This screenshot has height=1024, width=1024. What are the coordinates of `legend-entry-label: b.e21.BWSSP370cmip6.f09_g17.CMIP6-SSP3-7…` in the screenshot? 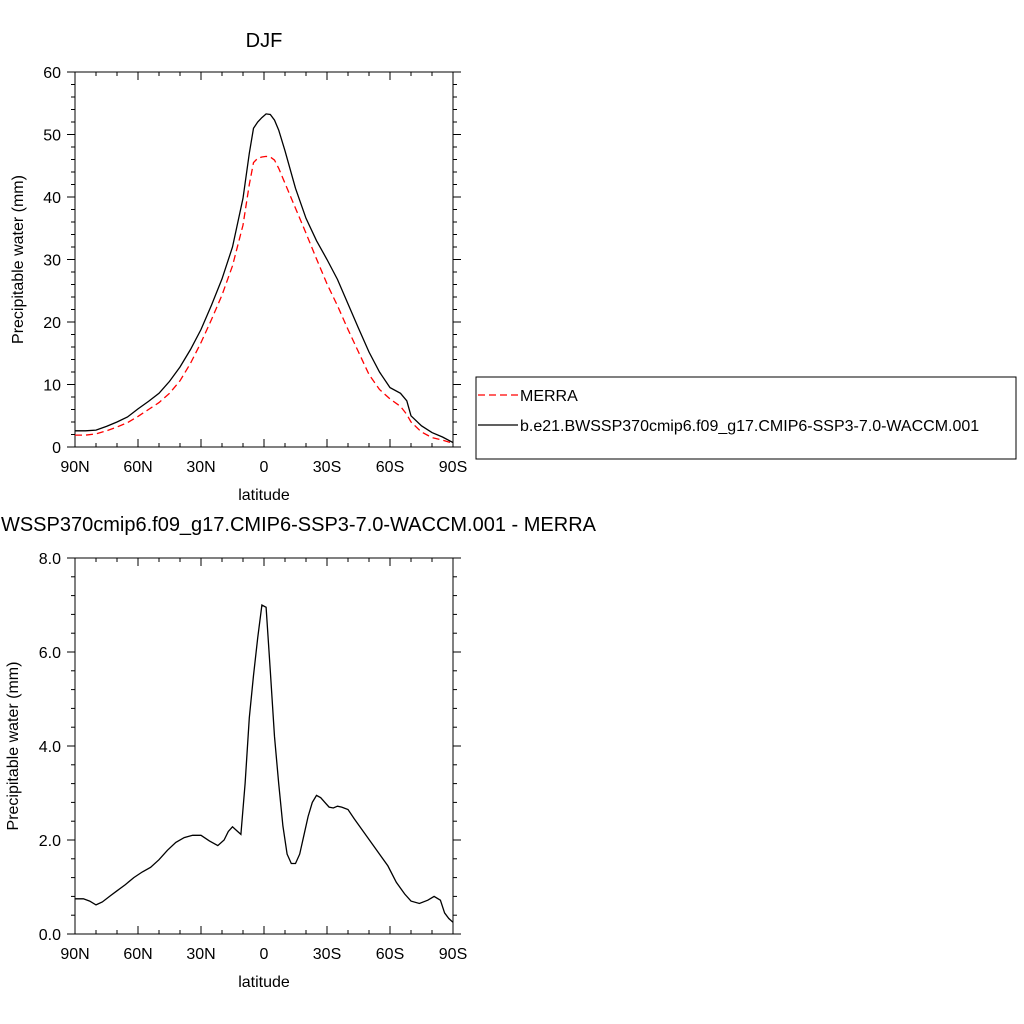 It's located at (749, 426).